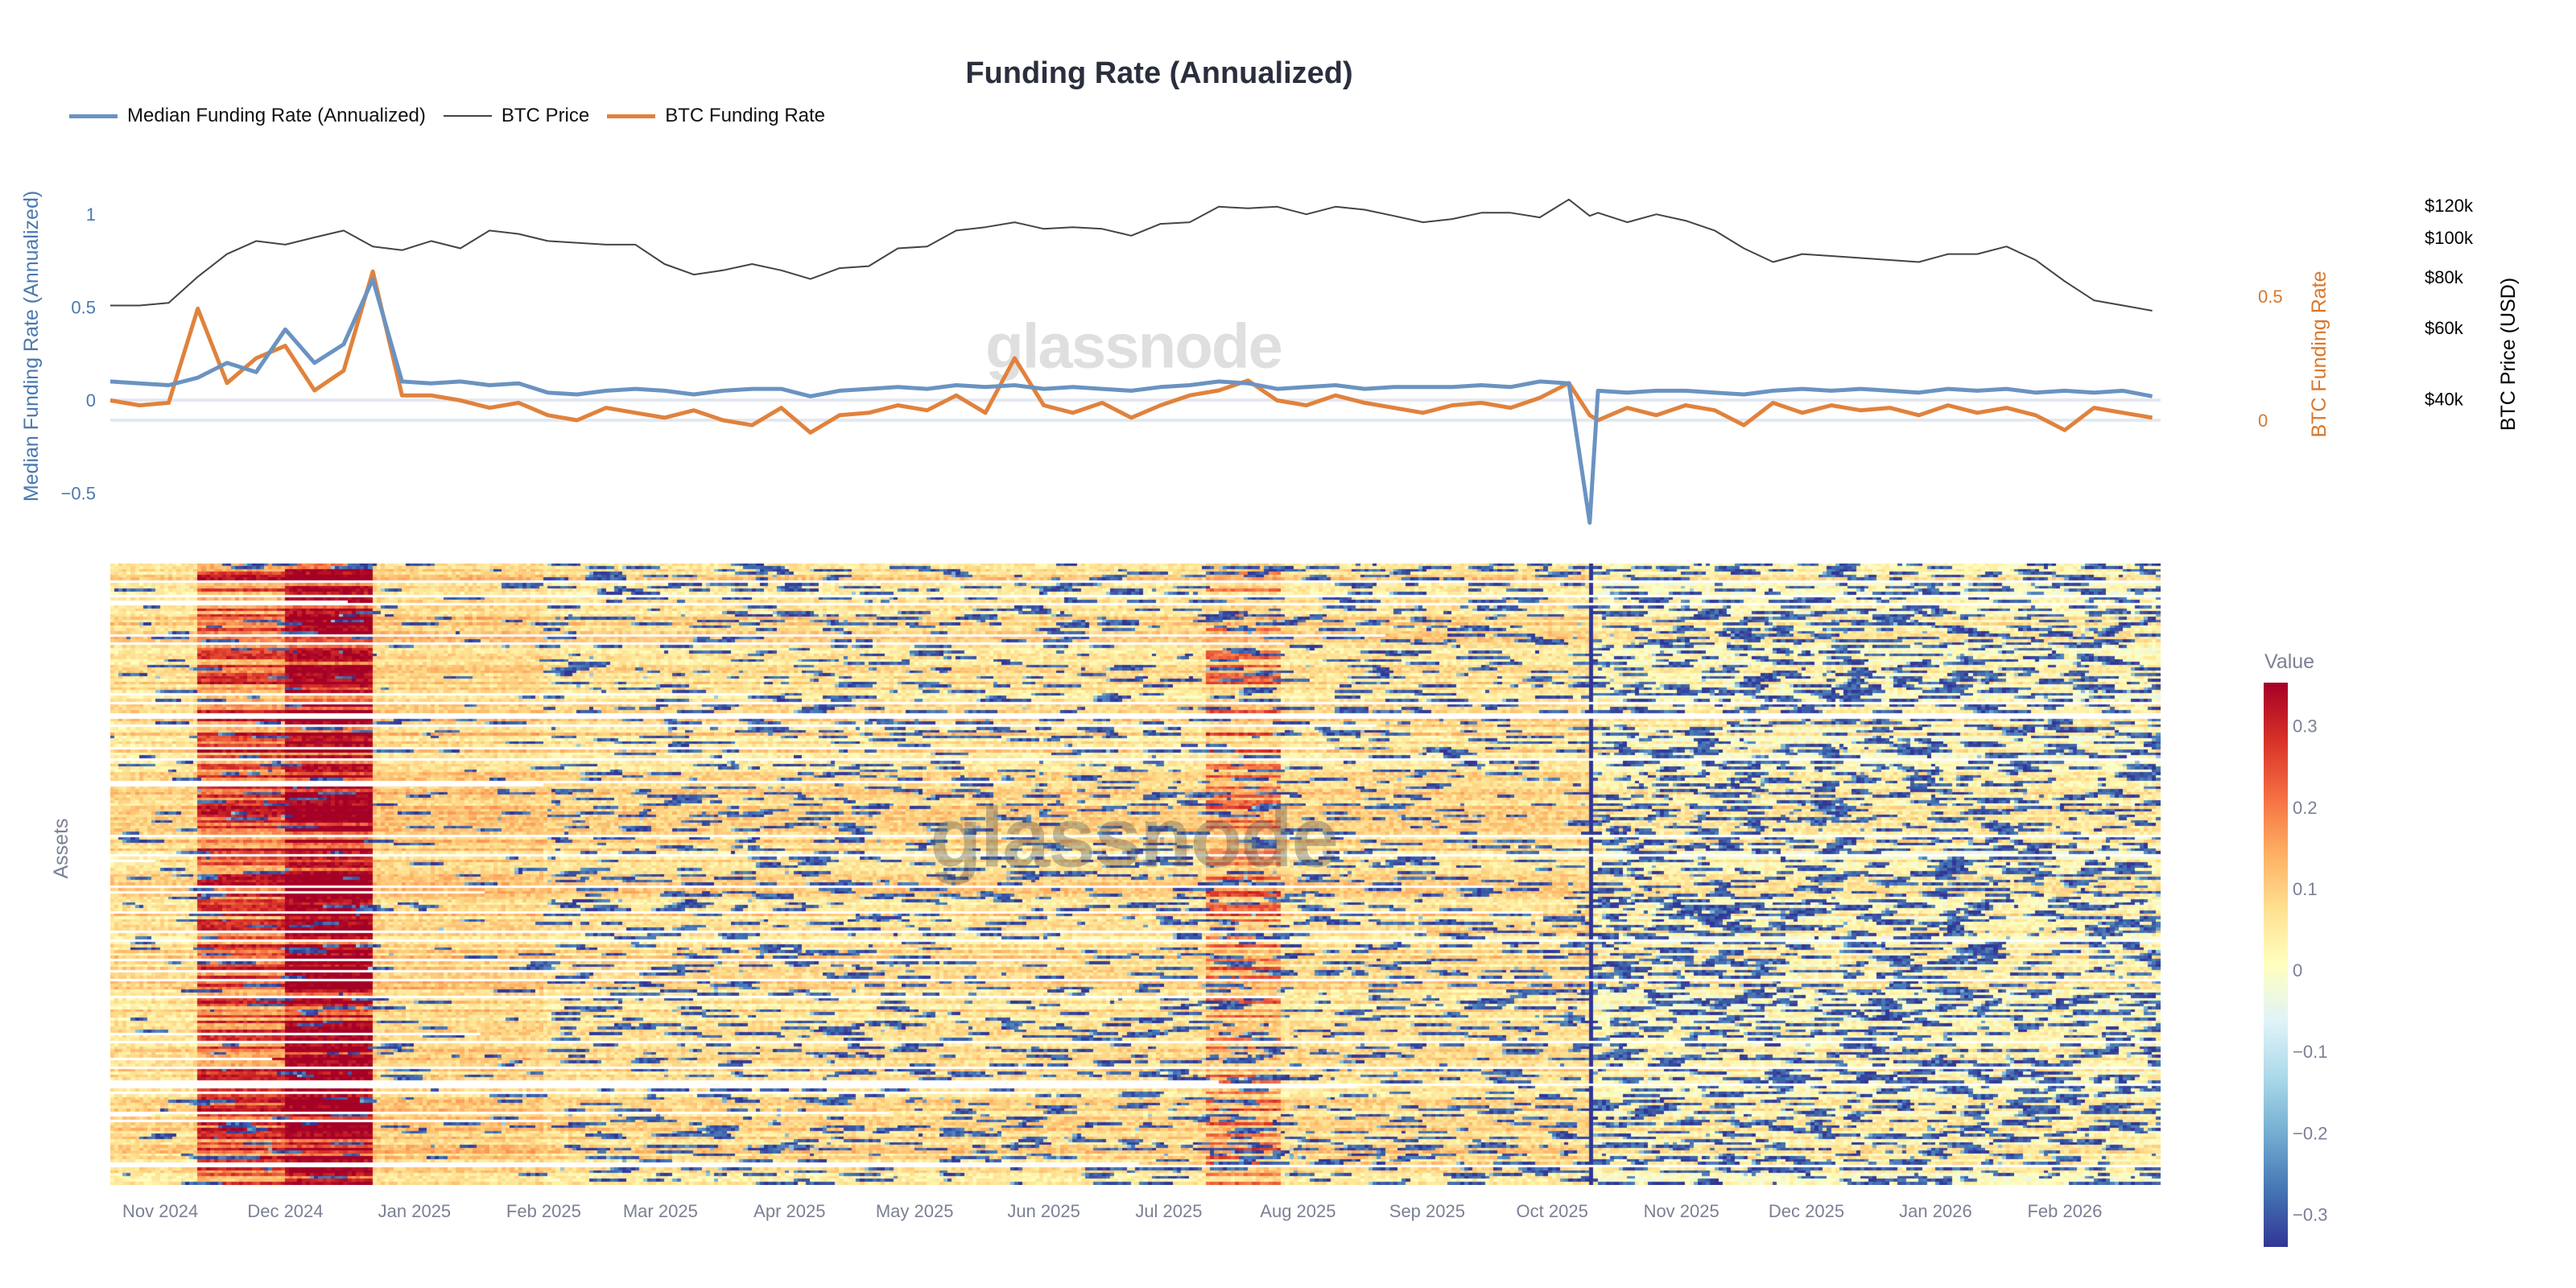 Image resolution: width=2576 pixels, height=1288 pixels. Describe the element at coordinates (2310, 1133) in the screenshot. I see `colorbar-tick-label: −0.2` at that location.